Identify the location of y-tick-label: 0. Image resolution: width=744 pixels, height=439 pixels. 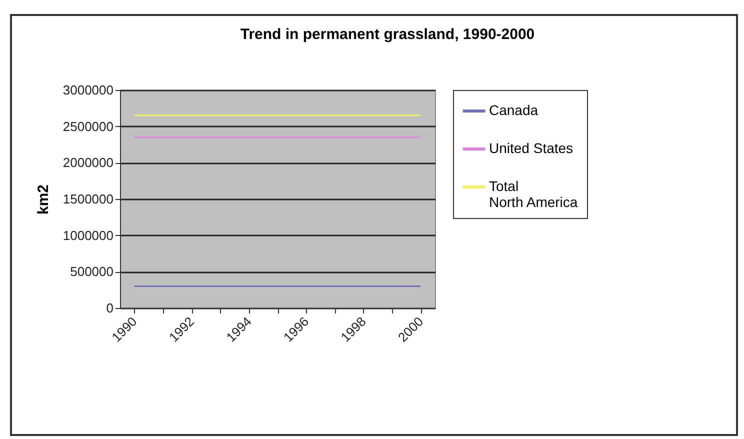
(110, 308).